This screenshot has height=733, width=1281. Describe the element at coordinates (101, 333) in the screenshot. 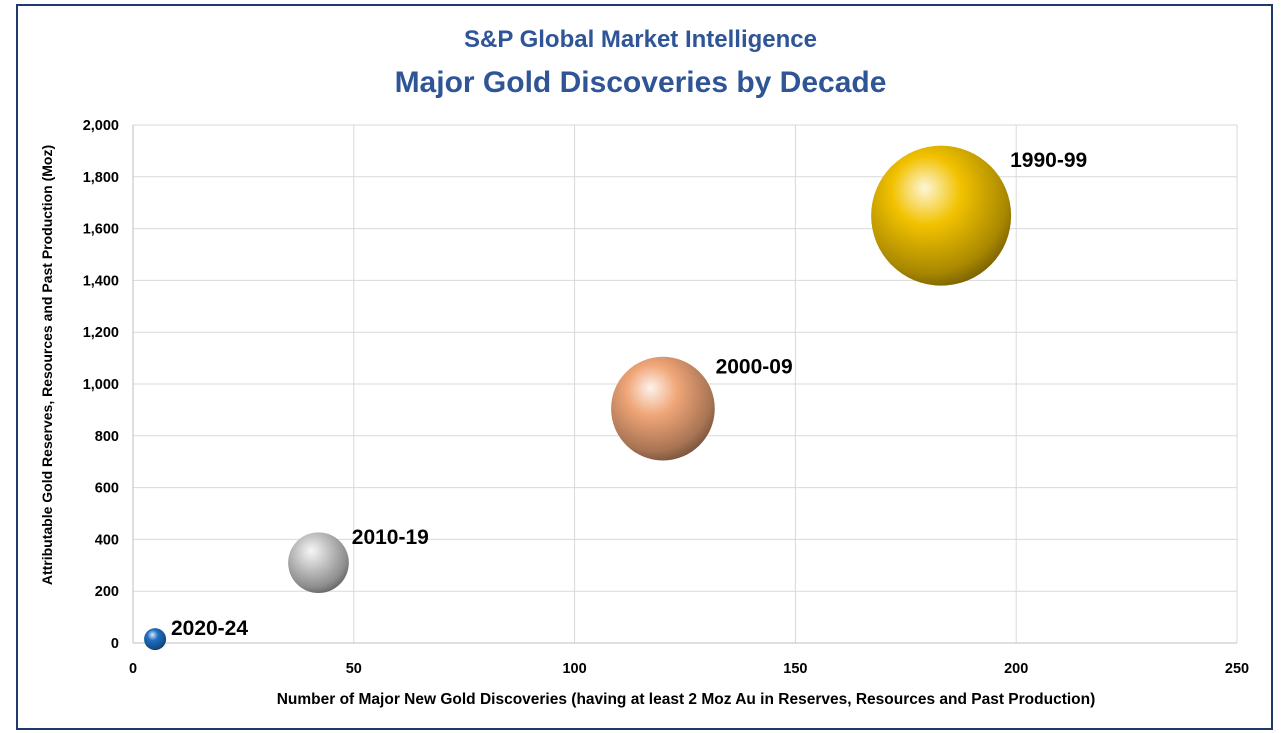

I see `y-tick-label: 1,200` at that location.